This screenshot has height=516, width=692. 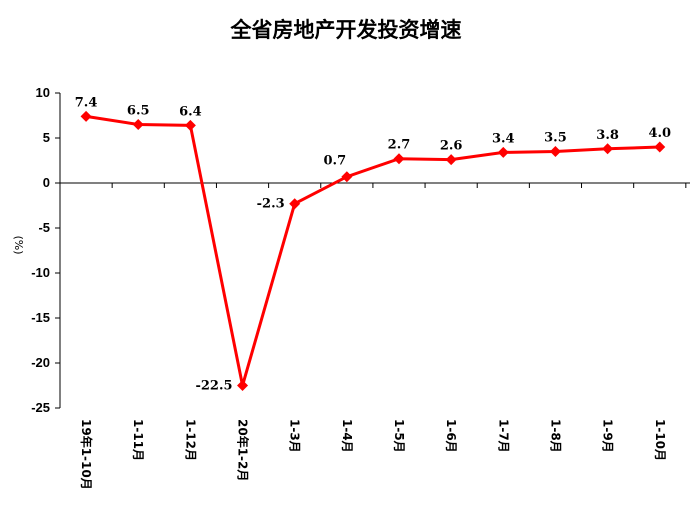 What do you see at coordinates (43, 92) in the screenshot?
I see `y-tick-label: 10` at bounding box center [43, 92].